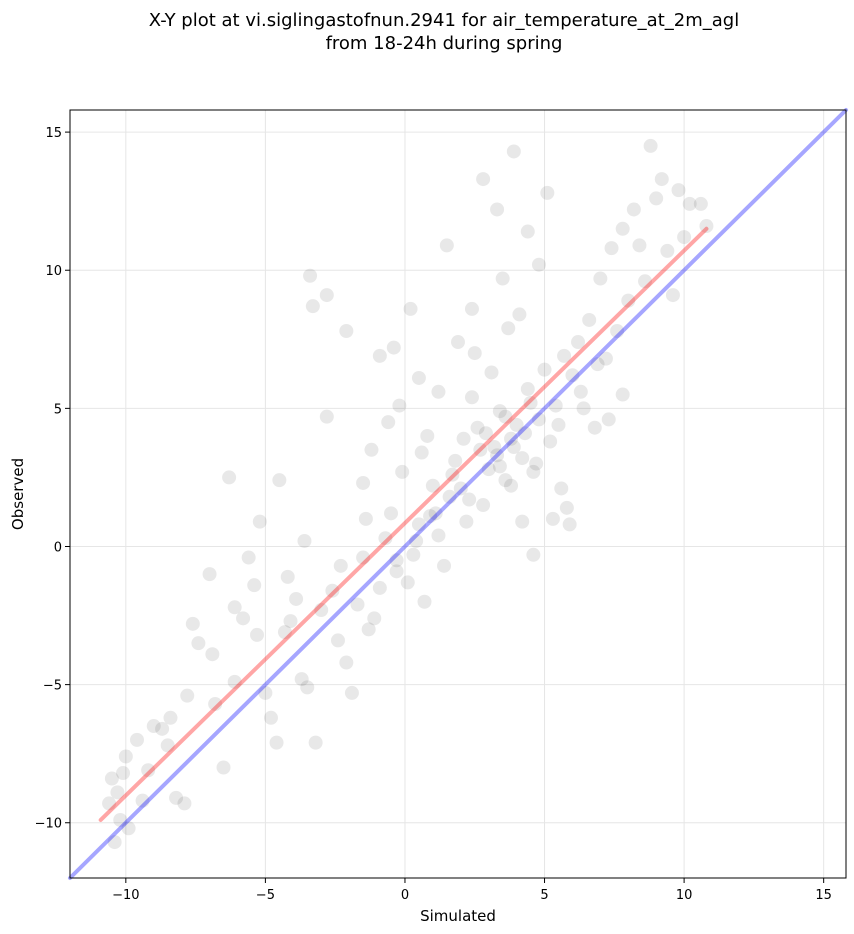 The image size is (854, 934). Describe the element at coordinates (405, 895) in the screenshot. I see `x-tick-label: 0` at that location.